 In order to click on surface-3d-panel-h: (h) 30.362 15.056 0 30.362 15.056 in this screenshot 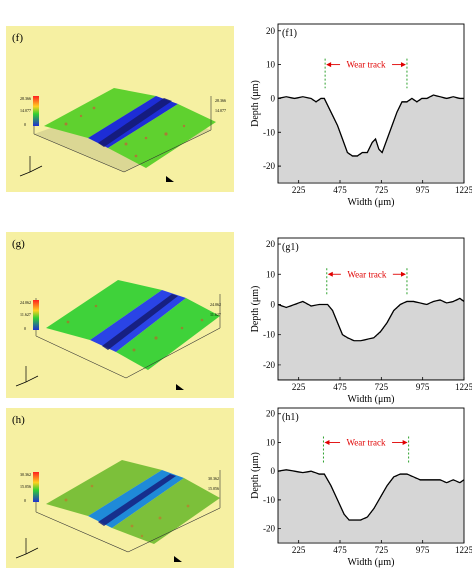, I will do `click(120, 488)`.